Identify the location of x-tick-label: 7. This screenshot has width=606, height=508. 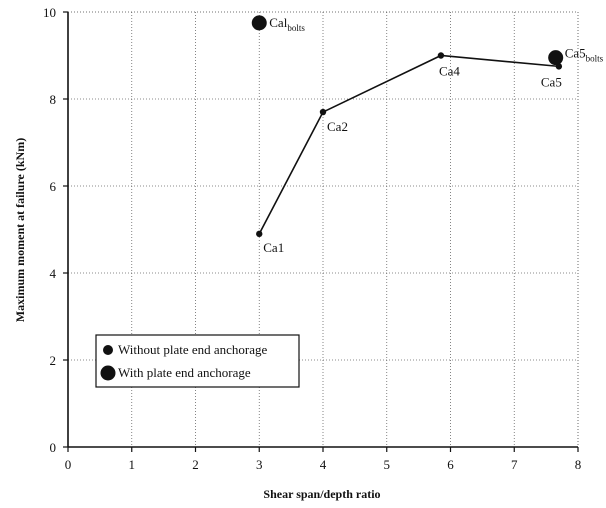
(514, 464).